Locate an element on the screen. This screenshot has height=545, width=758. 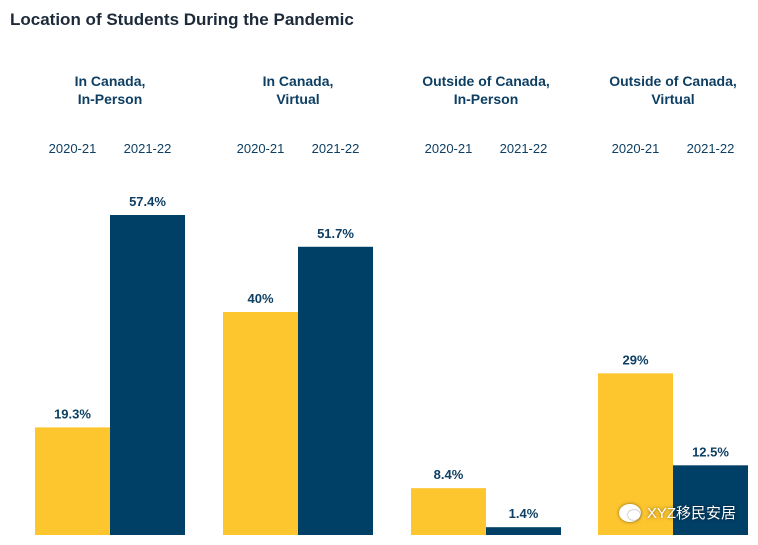
watermark: XYZ移民安居 is located at coordinates (677, 512).